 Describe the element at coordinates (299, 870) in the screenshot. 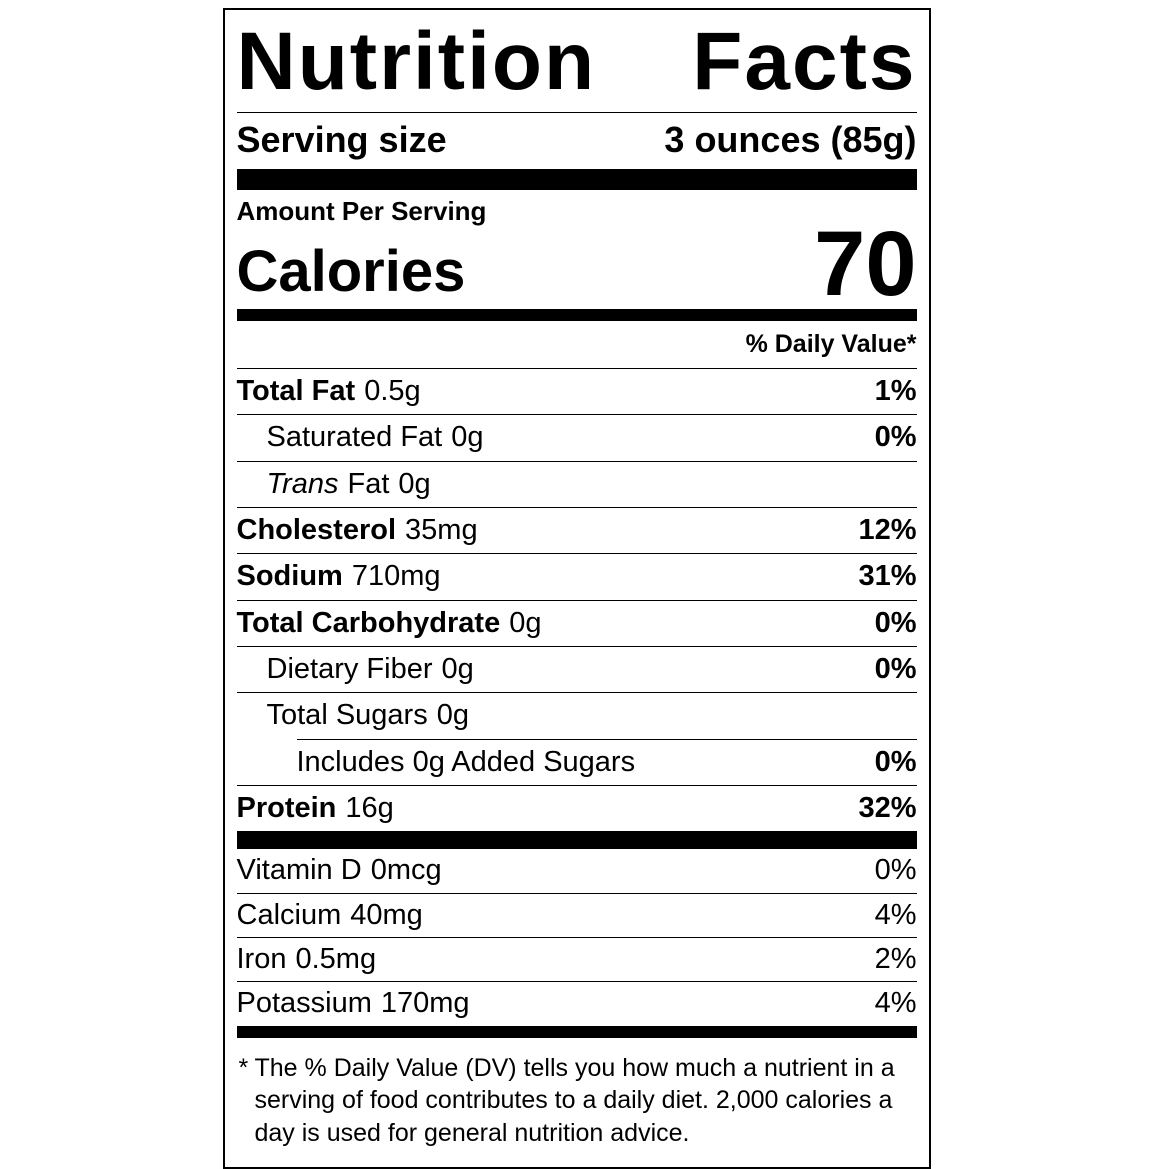

I see `vitamin-name: Vitamin D` at that location.